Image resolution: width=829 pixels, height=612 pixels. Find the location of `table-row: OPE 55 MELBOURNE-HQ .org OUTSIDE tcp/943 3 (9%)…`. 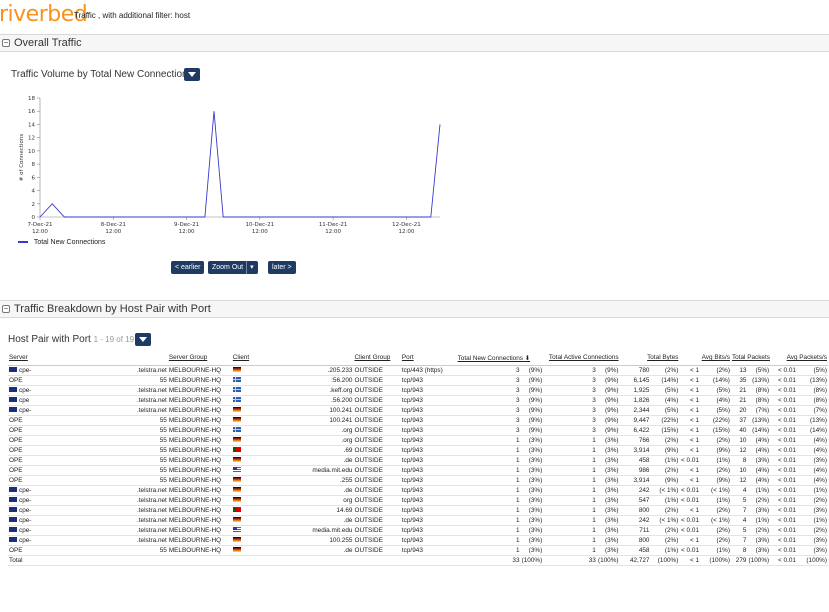

table-row: OPE 55 MELBOURNE-HQ .org OUTSIDE tcp/943 3 (9%)… is located at coordinates (418, 430).